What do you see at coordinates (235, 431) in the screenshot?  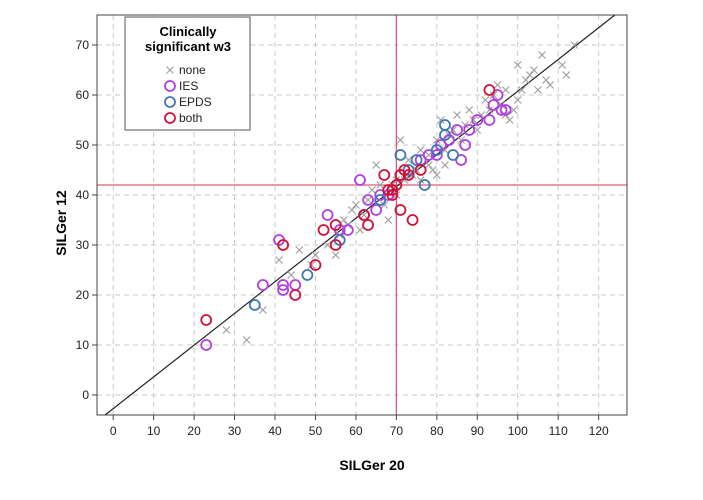 I see `x-tick-label: 30` at bounding box center [235, 431].